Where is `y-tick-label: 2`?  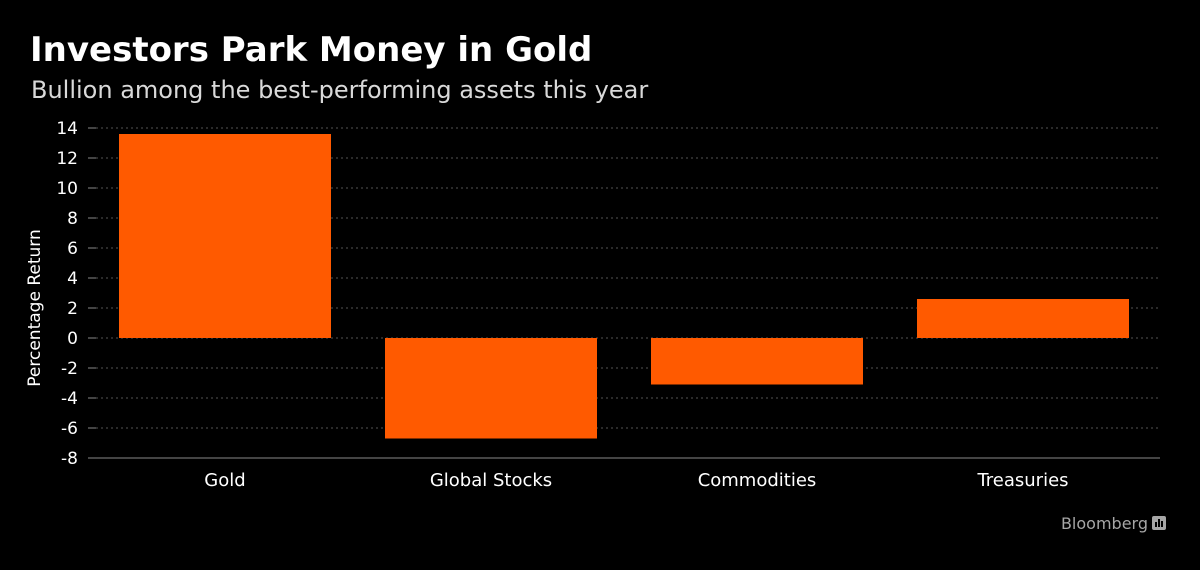 y-tick-label: 2 is located at coordinates (72, 309).